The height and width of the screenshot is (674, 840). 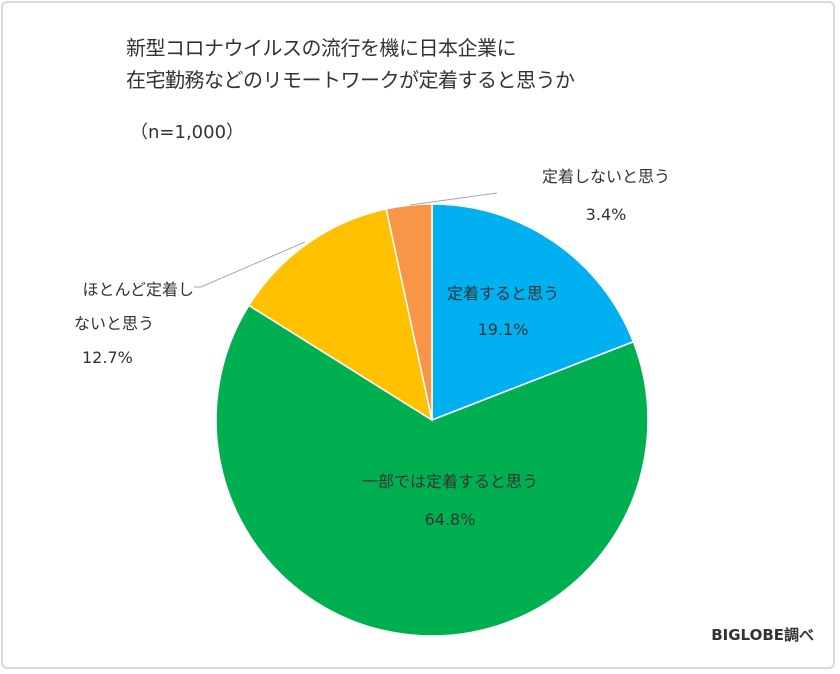 What do you see at coordinates (187, 132) in the screenshot?
I see `chart-subtitle: （n=1,000）` at bounding box center [187, 132].